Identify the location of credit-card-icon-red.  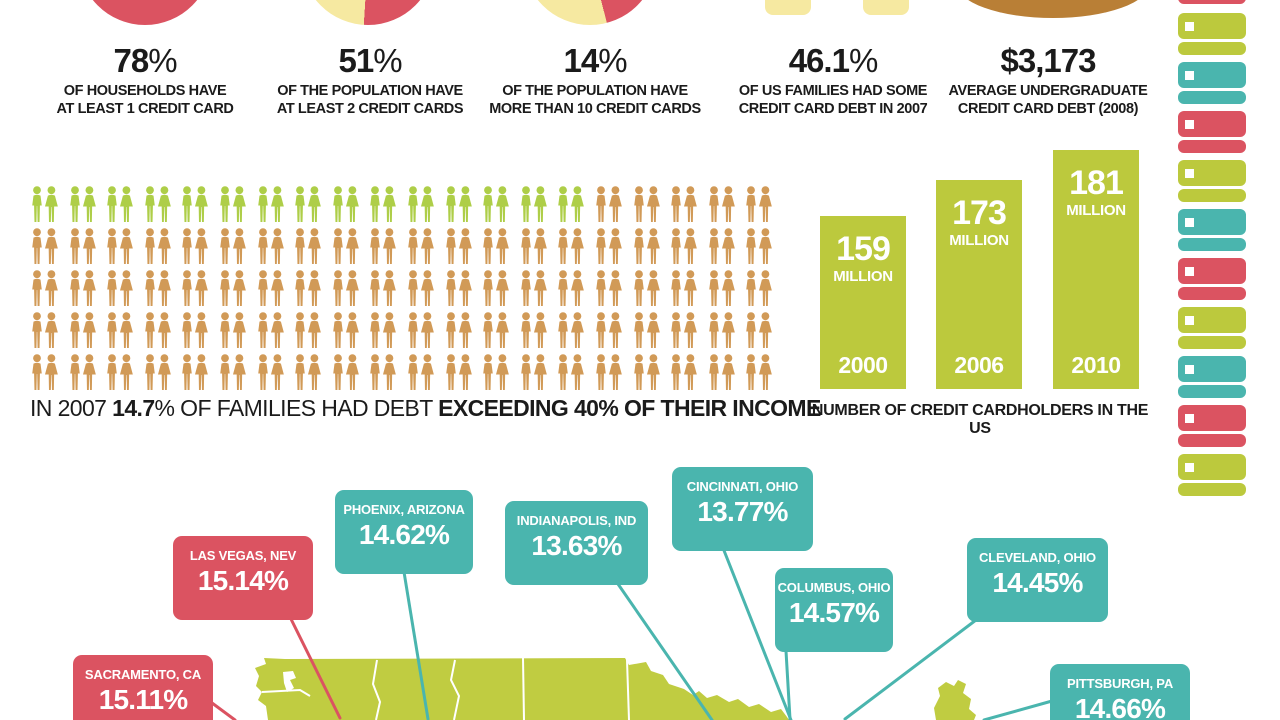
(1212, 418).